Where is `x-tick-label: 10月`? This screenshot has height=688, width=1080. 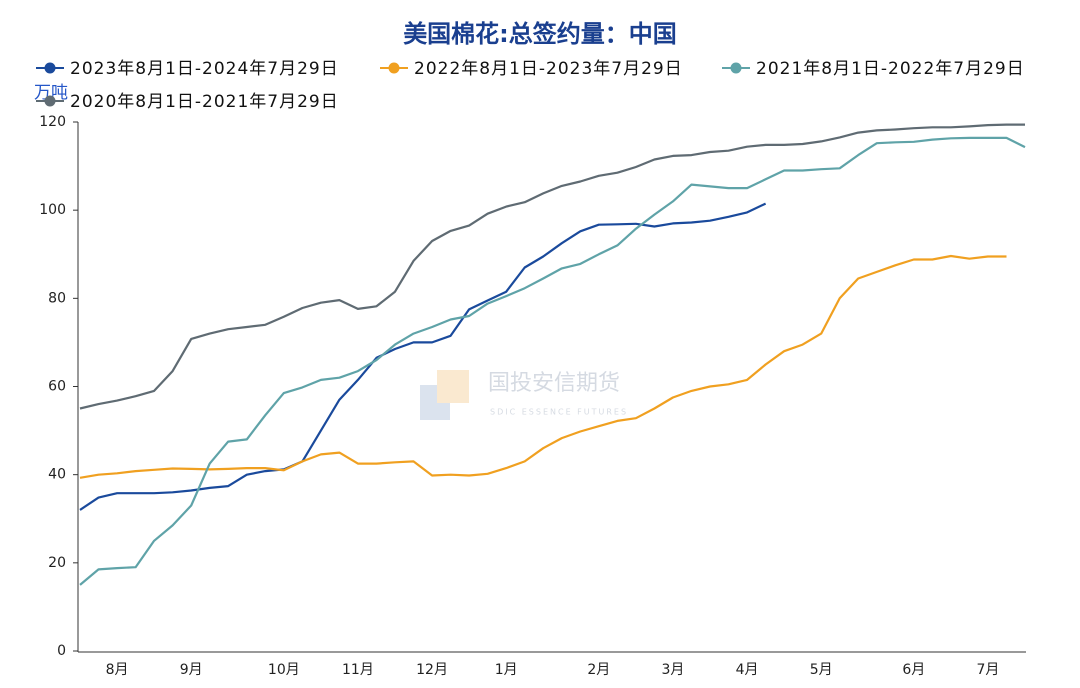 x-tick-label: 10月 is located at coordinates (284, 670).